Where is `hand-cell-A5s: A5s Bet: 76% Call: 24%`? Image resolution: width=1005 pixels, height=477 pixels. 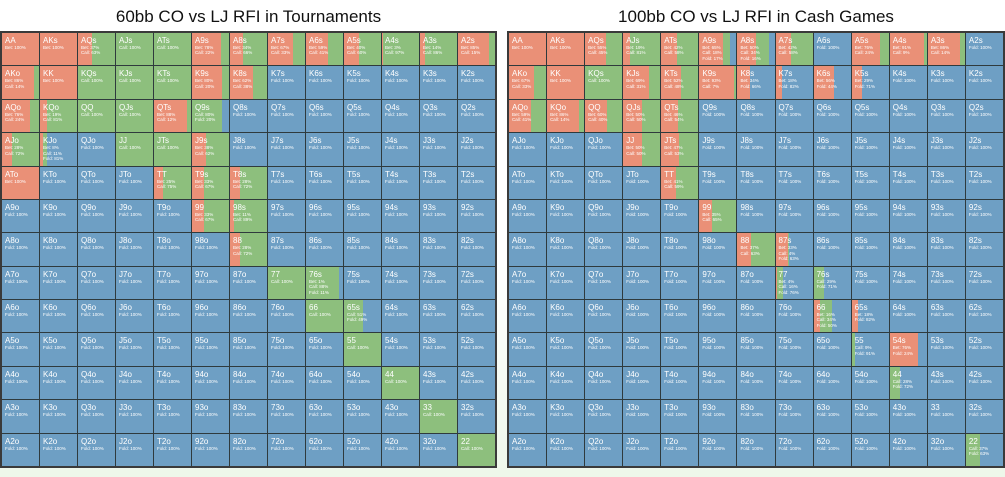
hand-cell-A5s: A5s Bet: 76% Call: 24% is located at coordinates (870, 49).